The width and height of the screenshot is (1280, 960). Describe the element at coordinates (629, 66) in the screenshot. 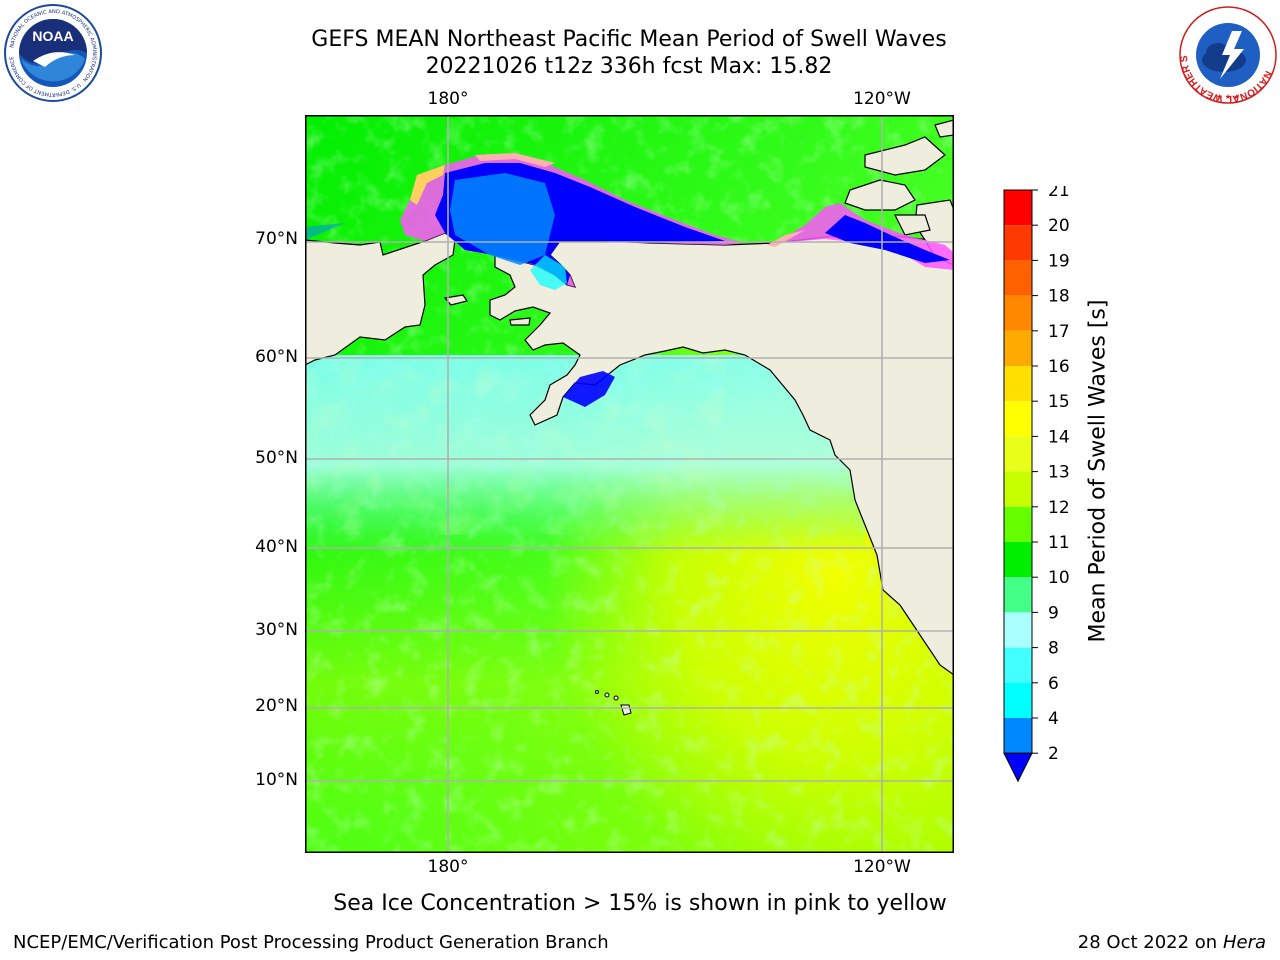

I see `chart-subtitle: 20221026 t12z 336h fcst Max: 15.82` at that location.